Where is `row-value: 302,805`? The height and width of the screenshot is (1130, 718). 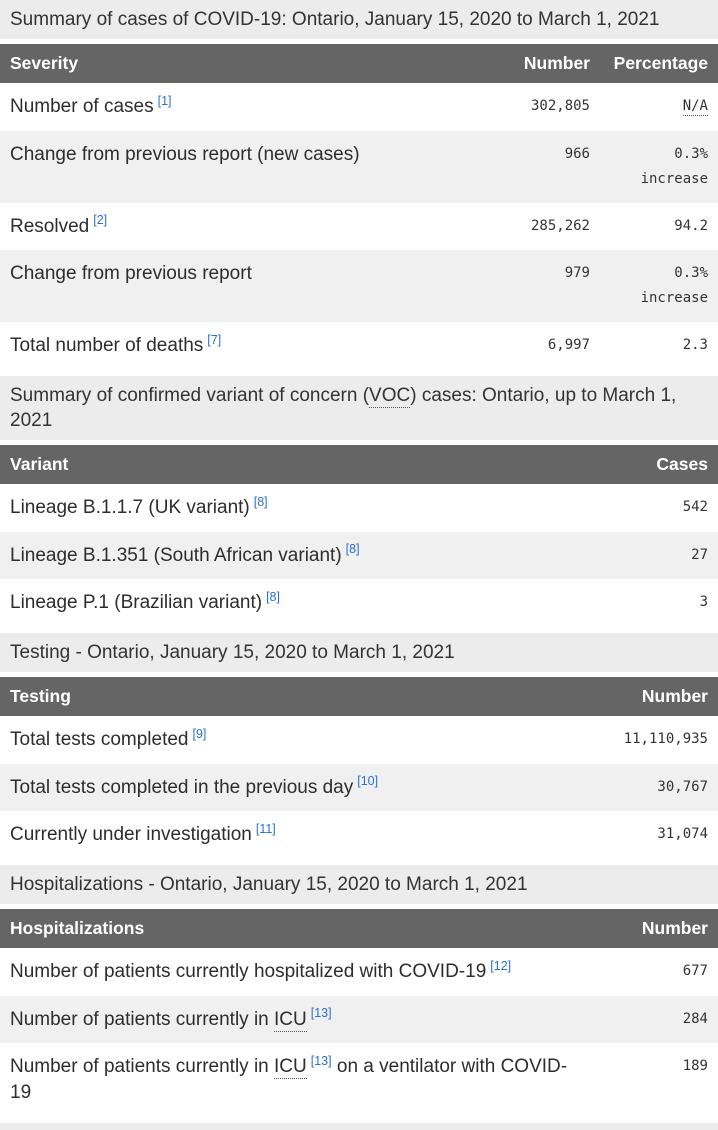
row-value: 302,805 is located at coordinates (544, 107).